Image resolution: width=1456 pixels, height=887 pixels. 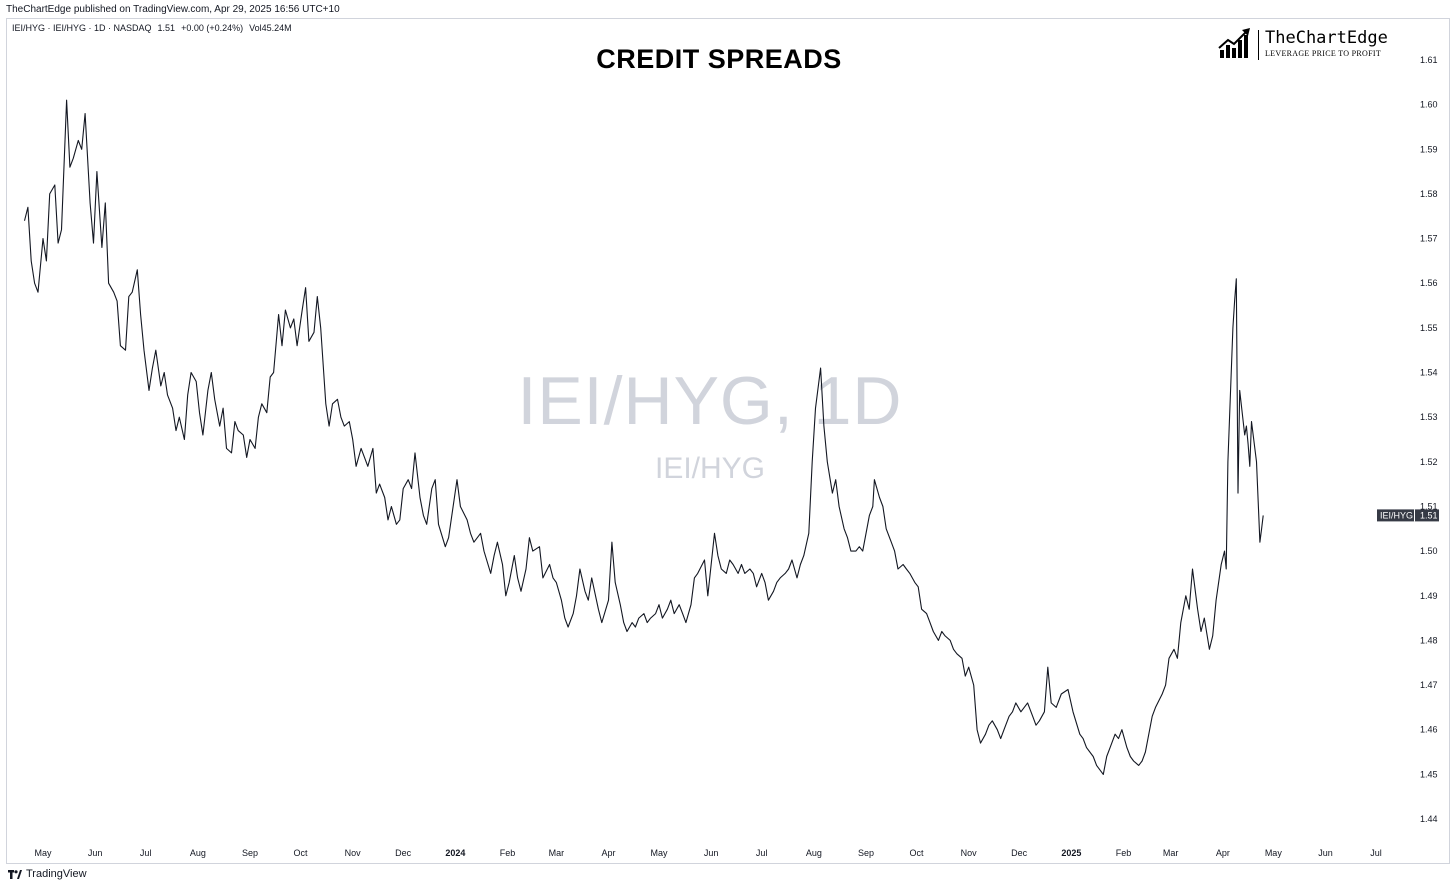 What do you see at coordinates (1258, 45) in the screenshot?
I see `logo-divider` at bounding box center [1258, 45].